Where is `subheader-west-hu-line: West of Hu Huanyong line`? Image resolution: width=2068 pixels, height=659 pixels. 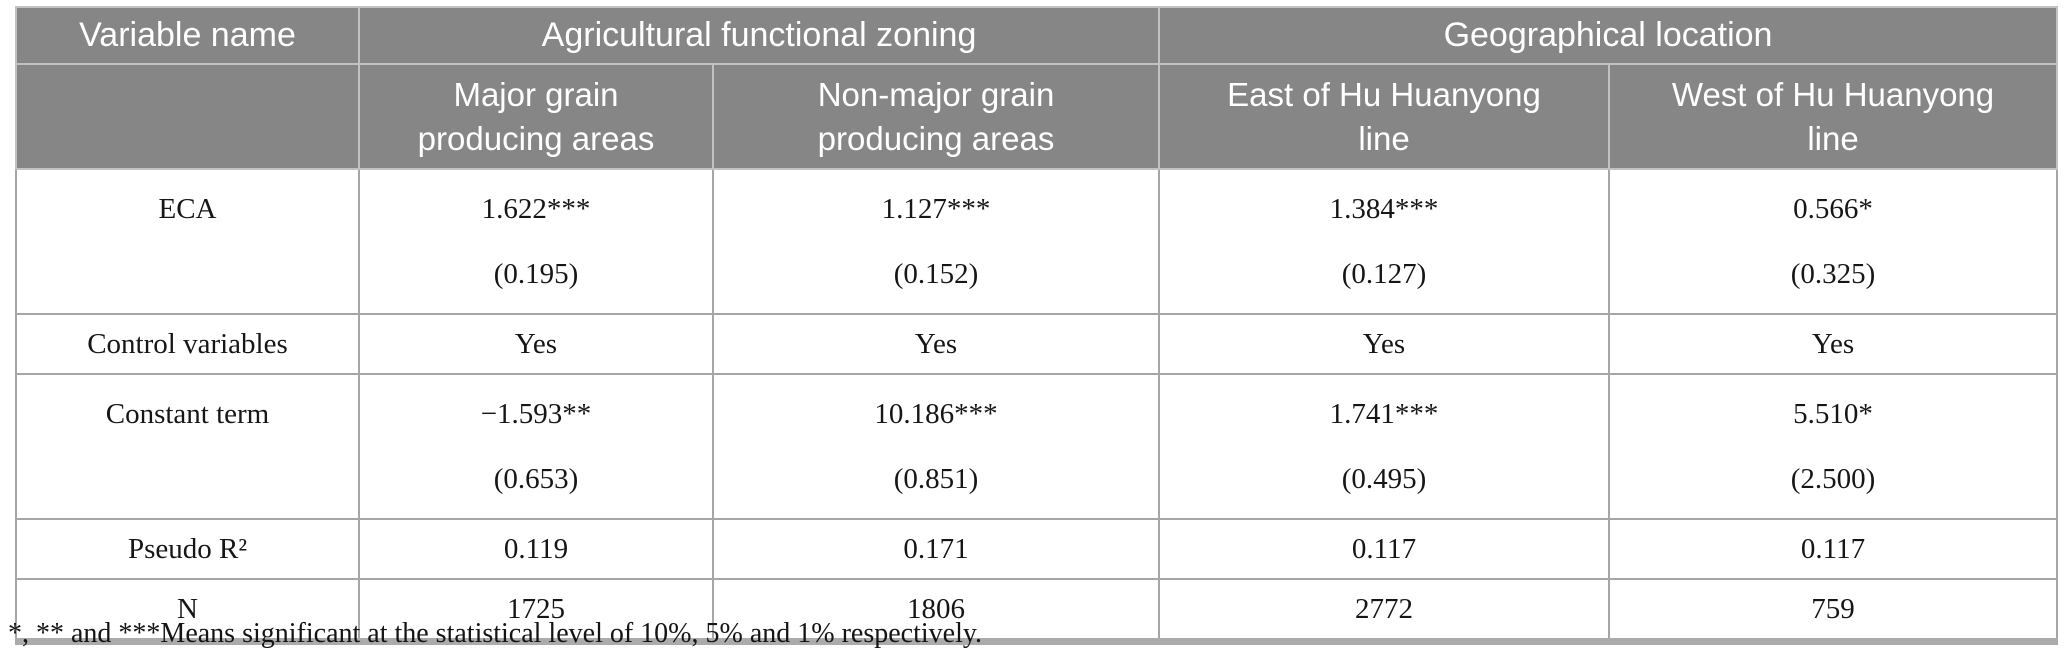
subheader-west-hu-line: West of Hu Huanyong line is located at coordinates (1833, 116).